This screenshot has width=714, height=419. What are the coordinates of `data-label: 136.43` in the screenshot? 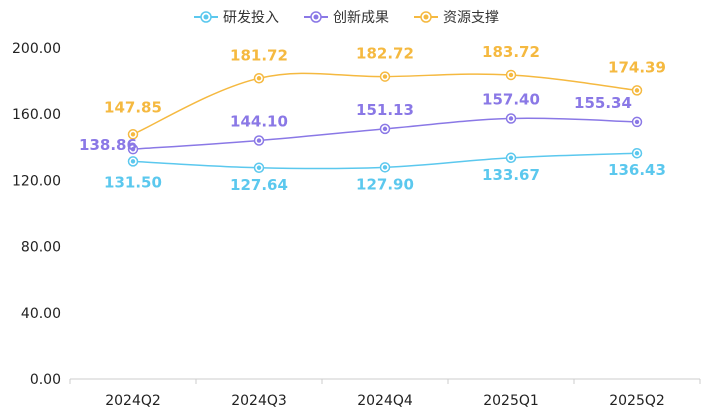 It's located at (637, 170).